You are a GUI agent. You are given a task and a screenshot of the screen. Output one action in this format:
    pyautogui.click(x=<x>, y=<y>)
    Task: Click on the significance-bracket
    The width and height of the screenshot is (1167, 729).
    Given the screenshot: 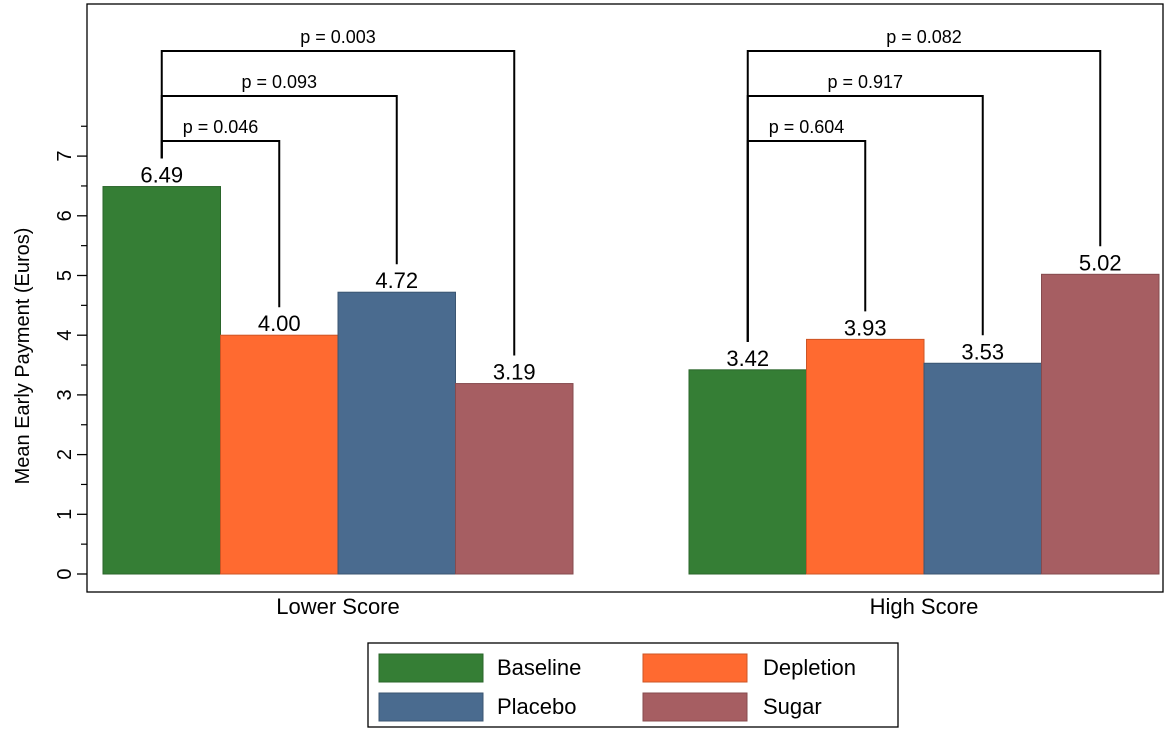 What is the action you would take?
    pyautogui.click(x=807, y=241)
    